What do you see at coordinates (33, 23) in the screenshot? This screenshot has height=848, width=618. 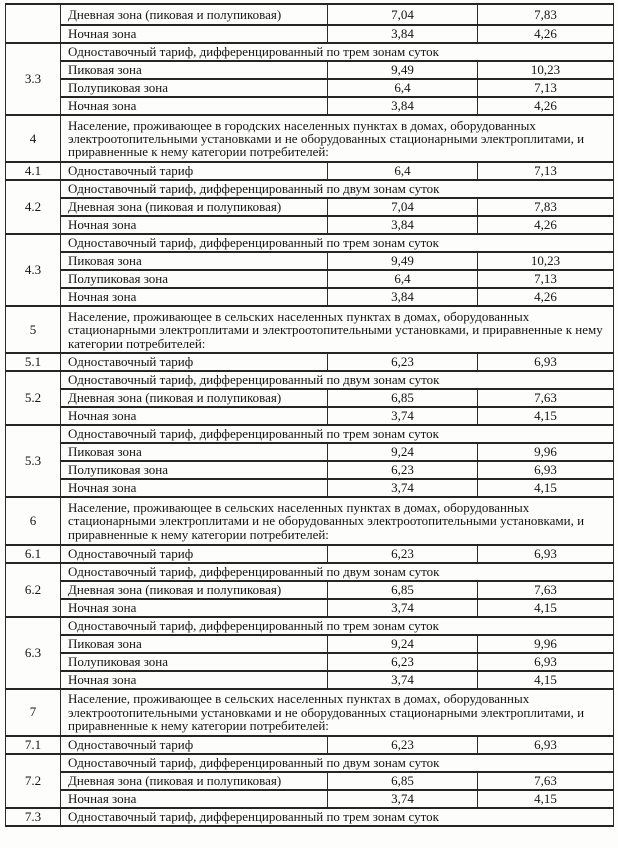 I see `row-number-cell` at bounding box center [33, 23].